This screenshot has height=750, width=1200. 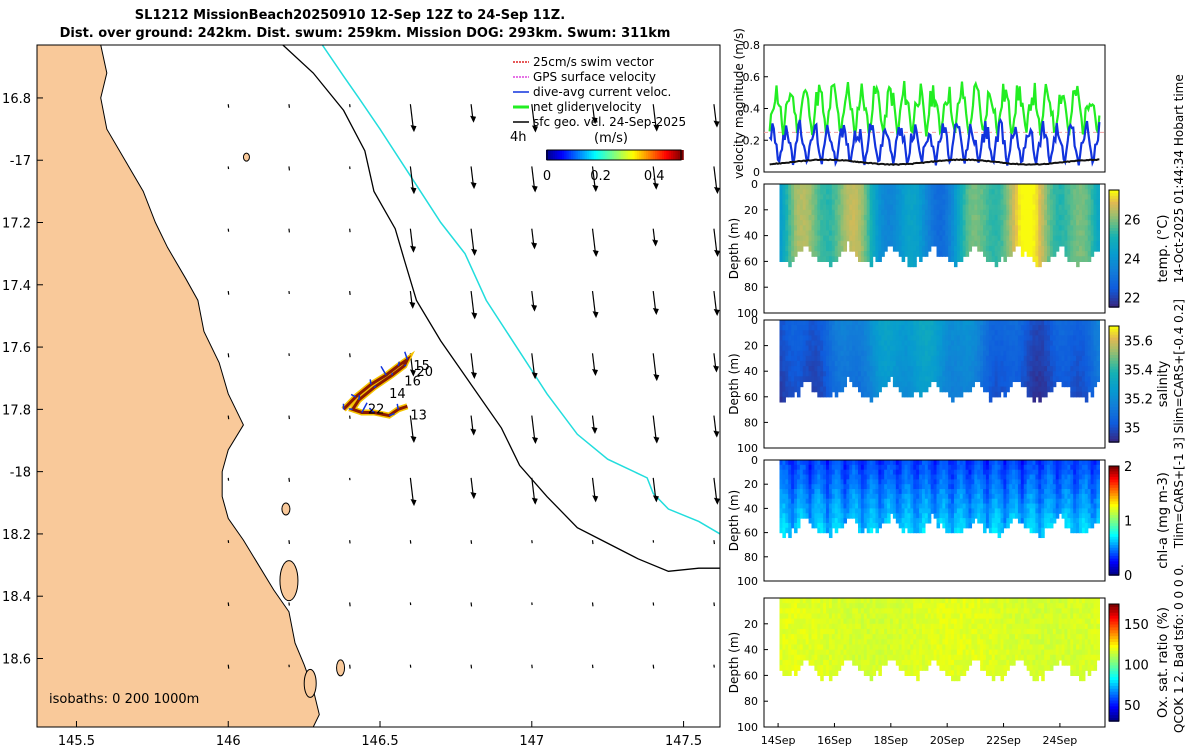 What do you see at coordinates (593, 62) in the screenshot?
I see `legend-entry-0: 25cm/s swim vector` at bounding box center [593, 62].